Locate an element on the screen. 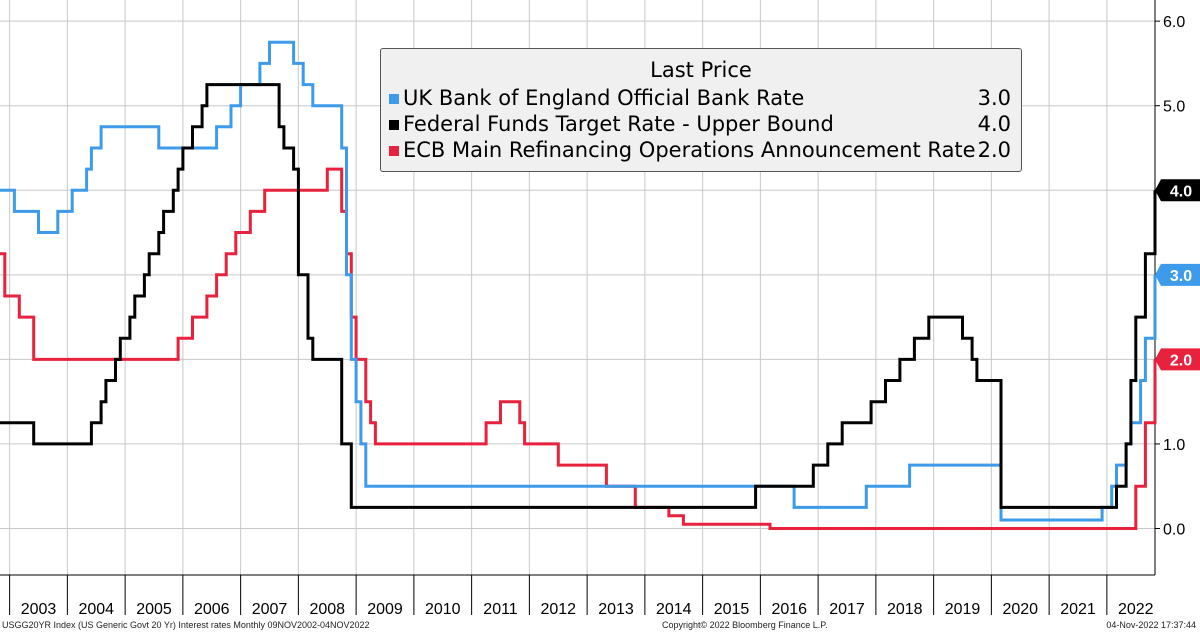 The height and width of the screenshot is (634, 1200). badge-label: 4.0 is located at coordinates (1181, 191).